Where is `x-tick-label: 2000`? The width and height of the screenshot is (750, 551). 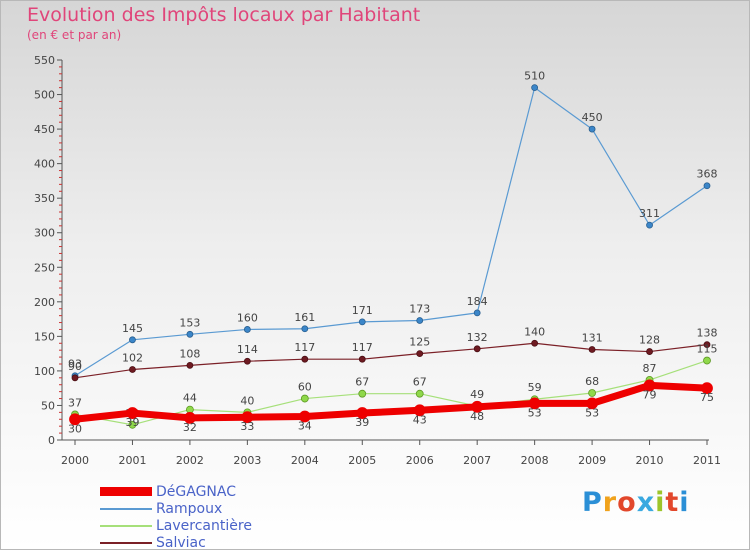 x-tick-label: 2000 is located at coordinates (75, 460).